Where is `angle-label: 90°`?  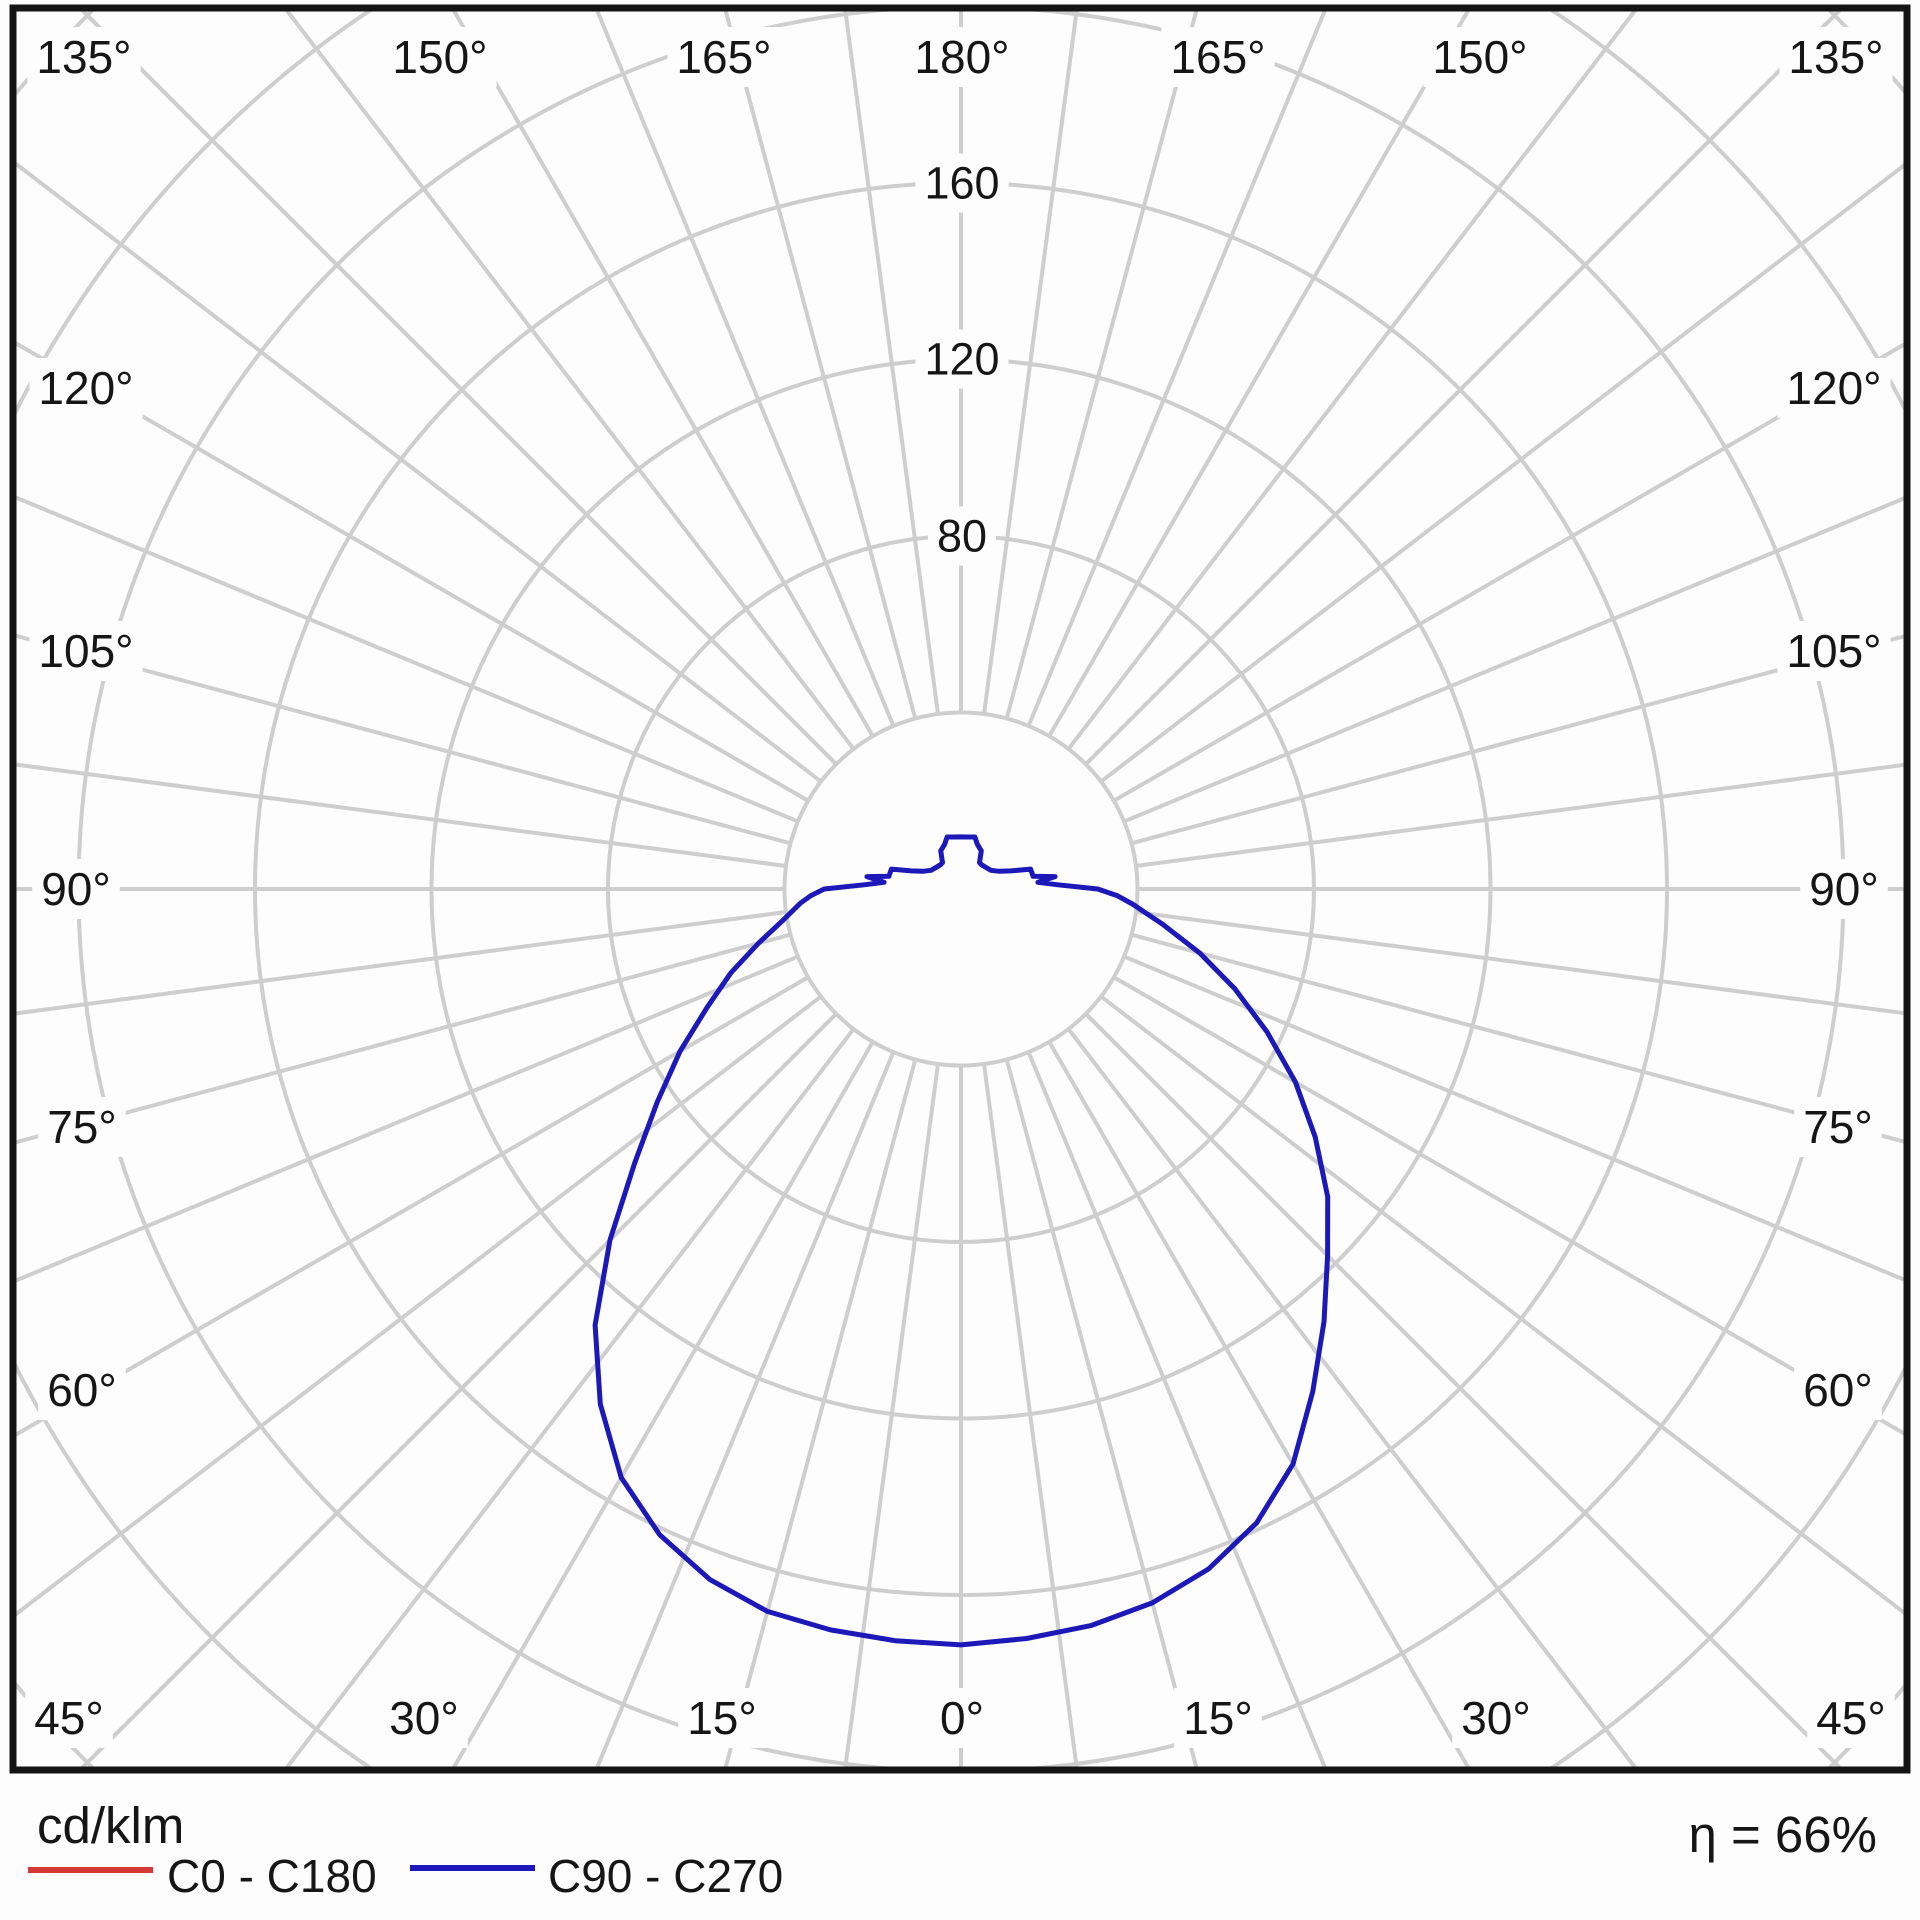
angle-label: 90° is located at coordinates (1844, 889).